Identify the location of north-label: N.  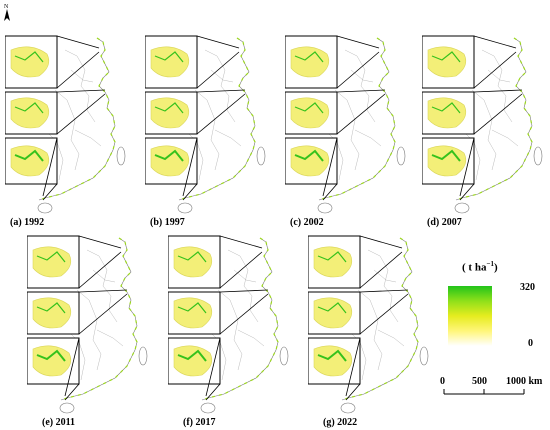
(6, 7).